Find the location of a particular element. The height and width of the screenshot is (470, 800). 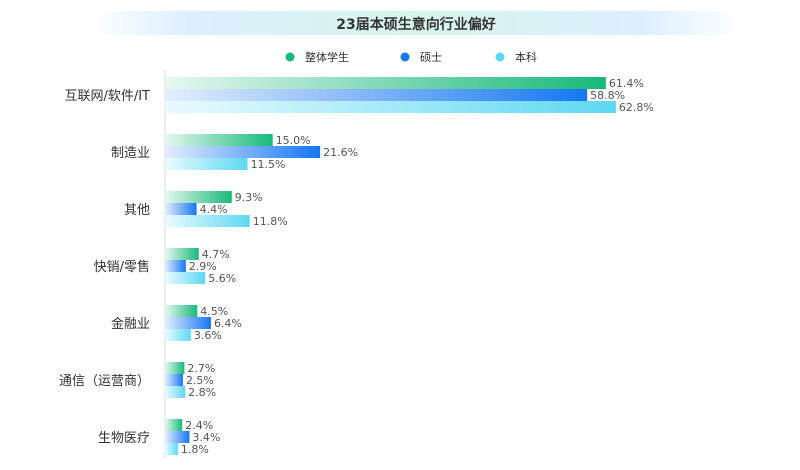

category-label-3: 其他 is located at coordinates (137, 210).